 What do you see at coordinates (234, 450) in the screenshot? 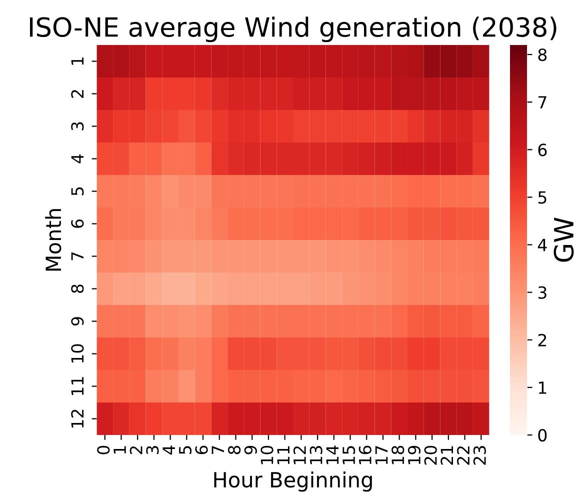
I see `x-tick-label: 8` at bounding box center [234, 450].